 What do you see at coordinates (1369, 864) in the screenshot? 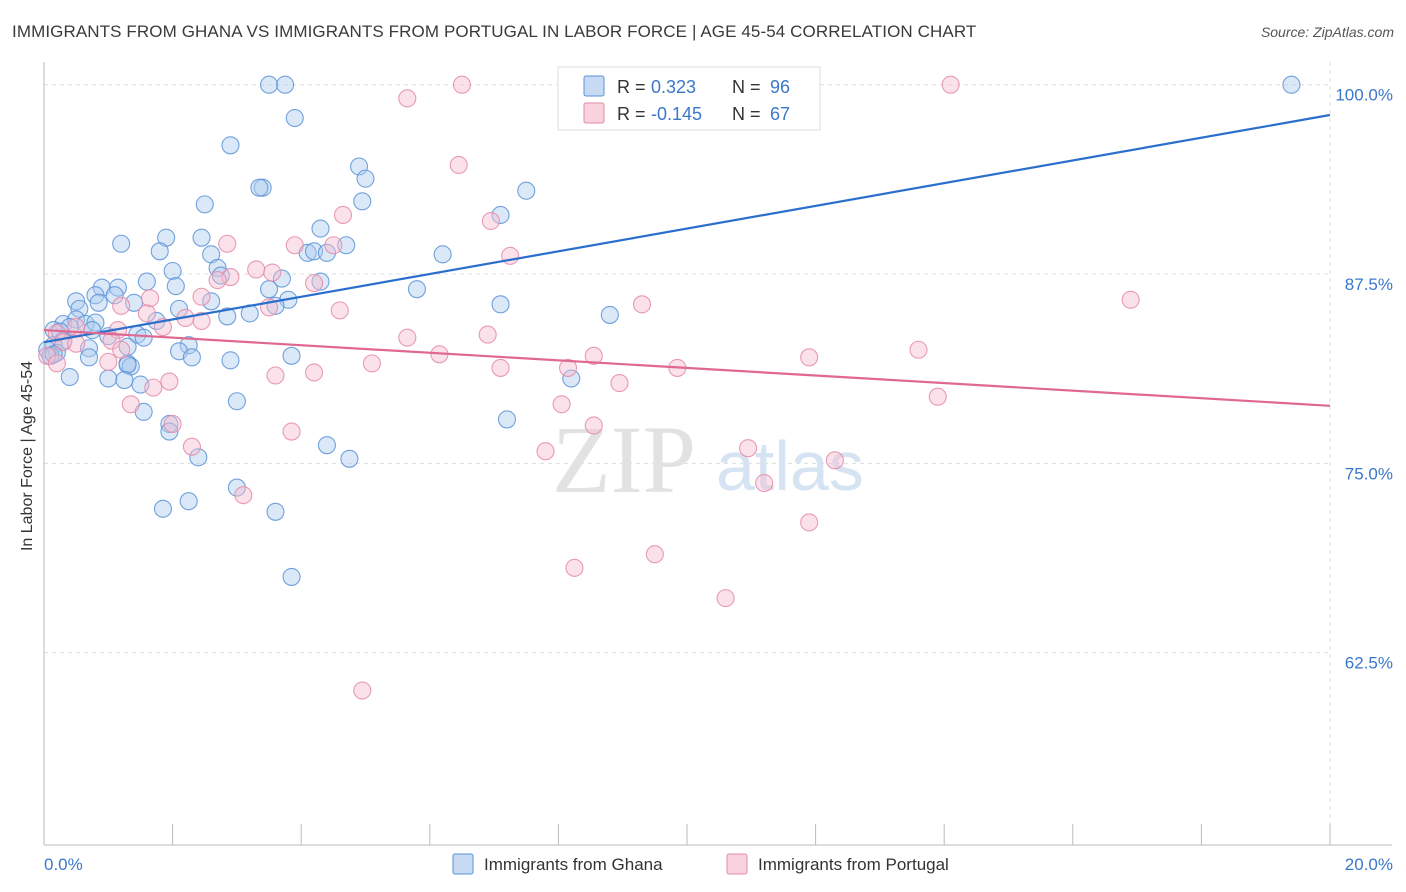
I see `x-tick-label-max: 20.0%` at bounding box center [1369, 864].